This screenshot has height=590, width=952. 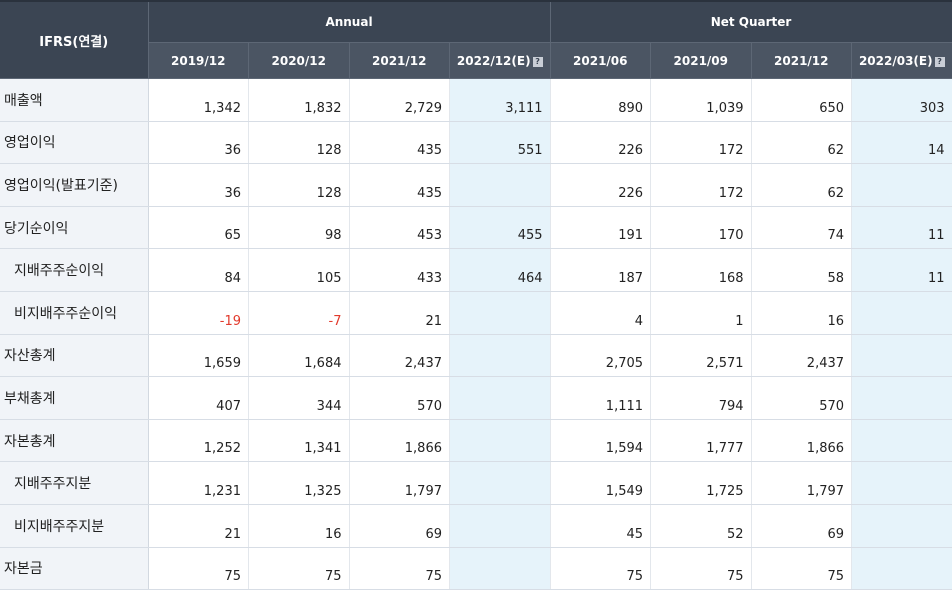 What do you see at coordinates (601, 356) in the screenshot?
I see `table-cell: 2,705` at bounding box center [601, 356].